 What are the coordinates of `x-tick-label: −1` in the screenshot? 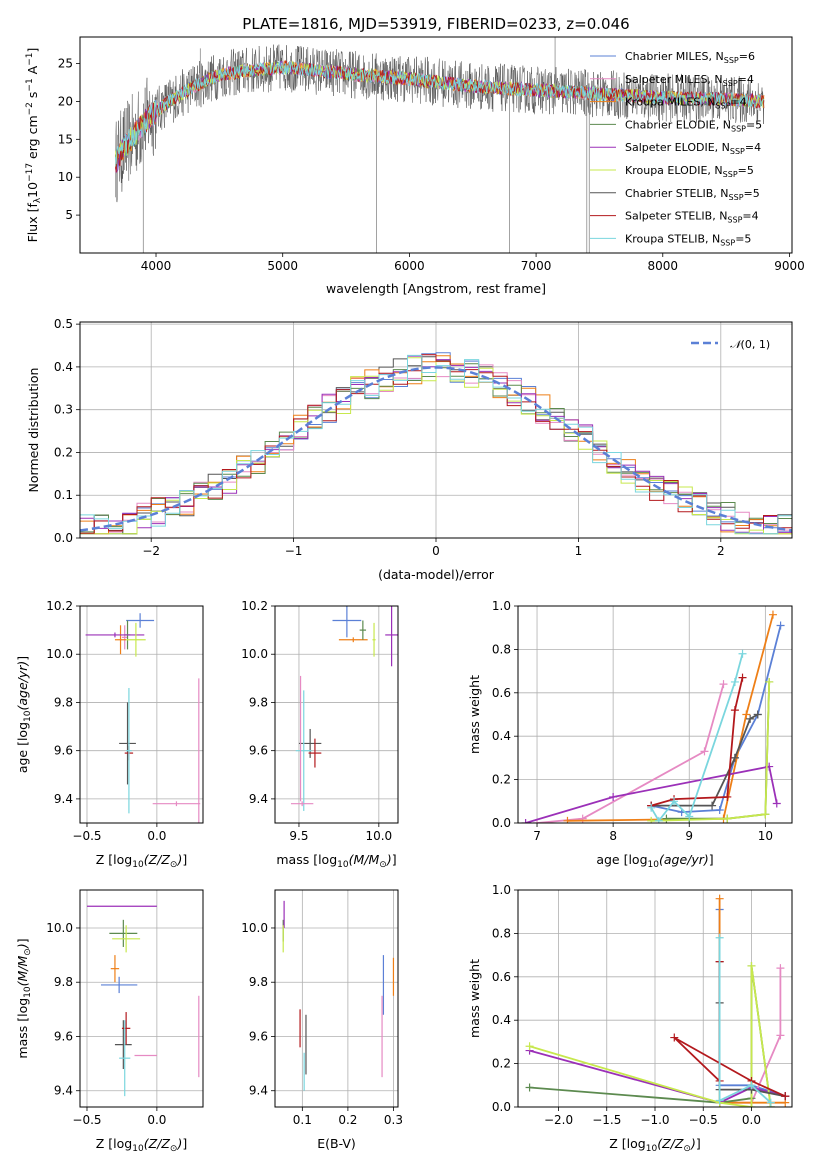 It's located at (294, 551).